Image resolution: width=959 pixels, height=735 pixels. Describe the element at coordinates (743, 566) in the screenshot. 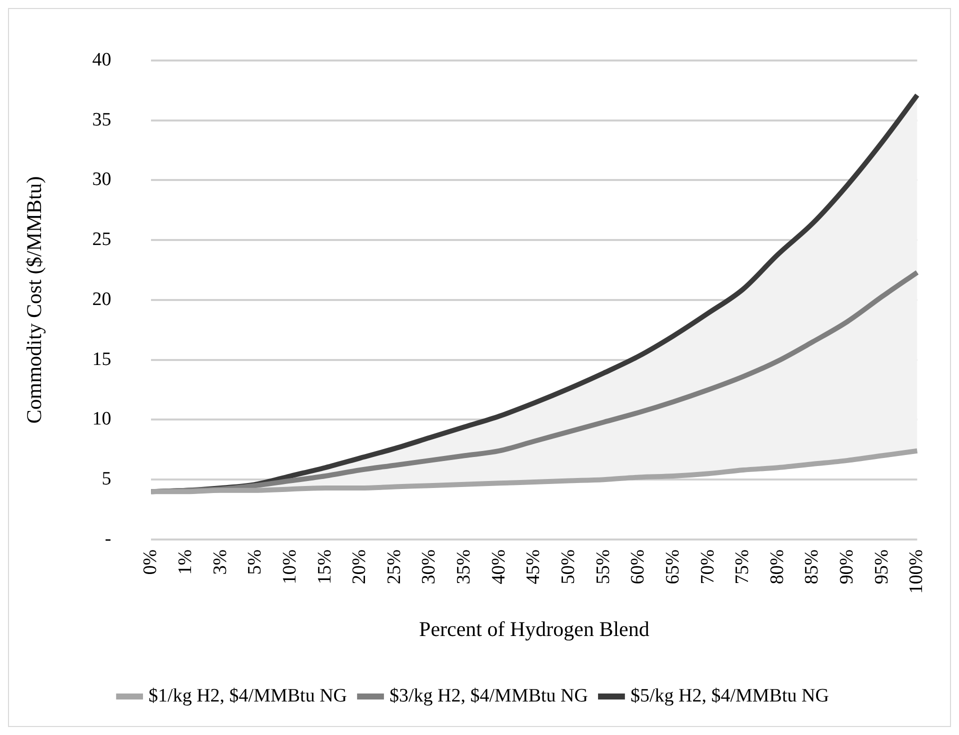

I see `x-tick-label: 75%` at that location.